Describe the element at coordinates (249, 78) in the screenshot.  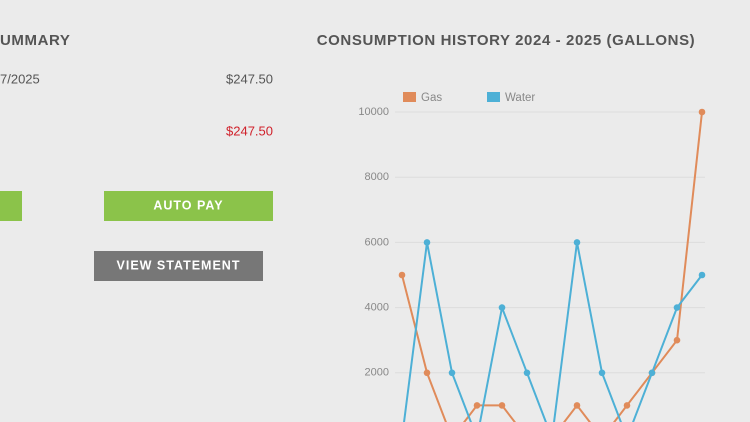
I see `summary-amount: $247.50` at that location.